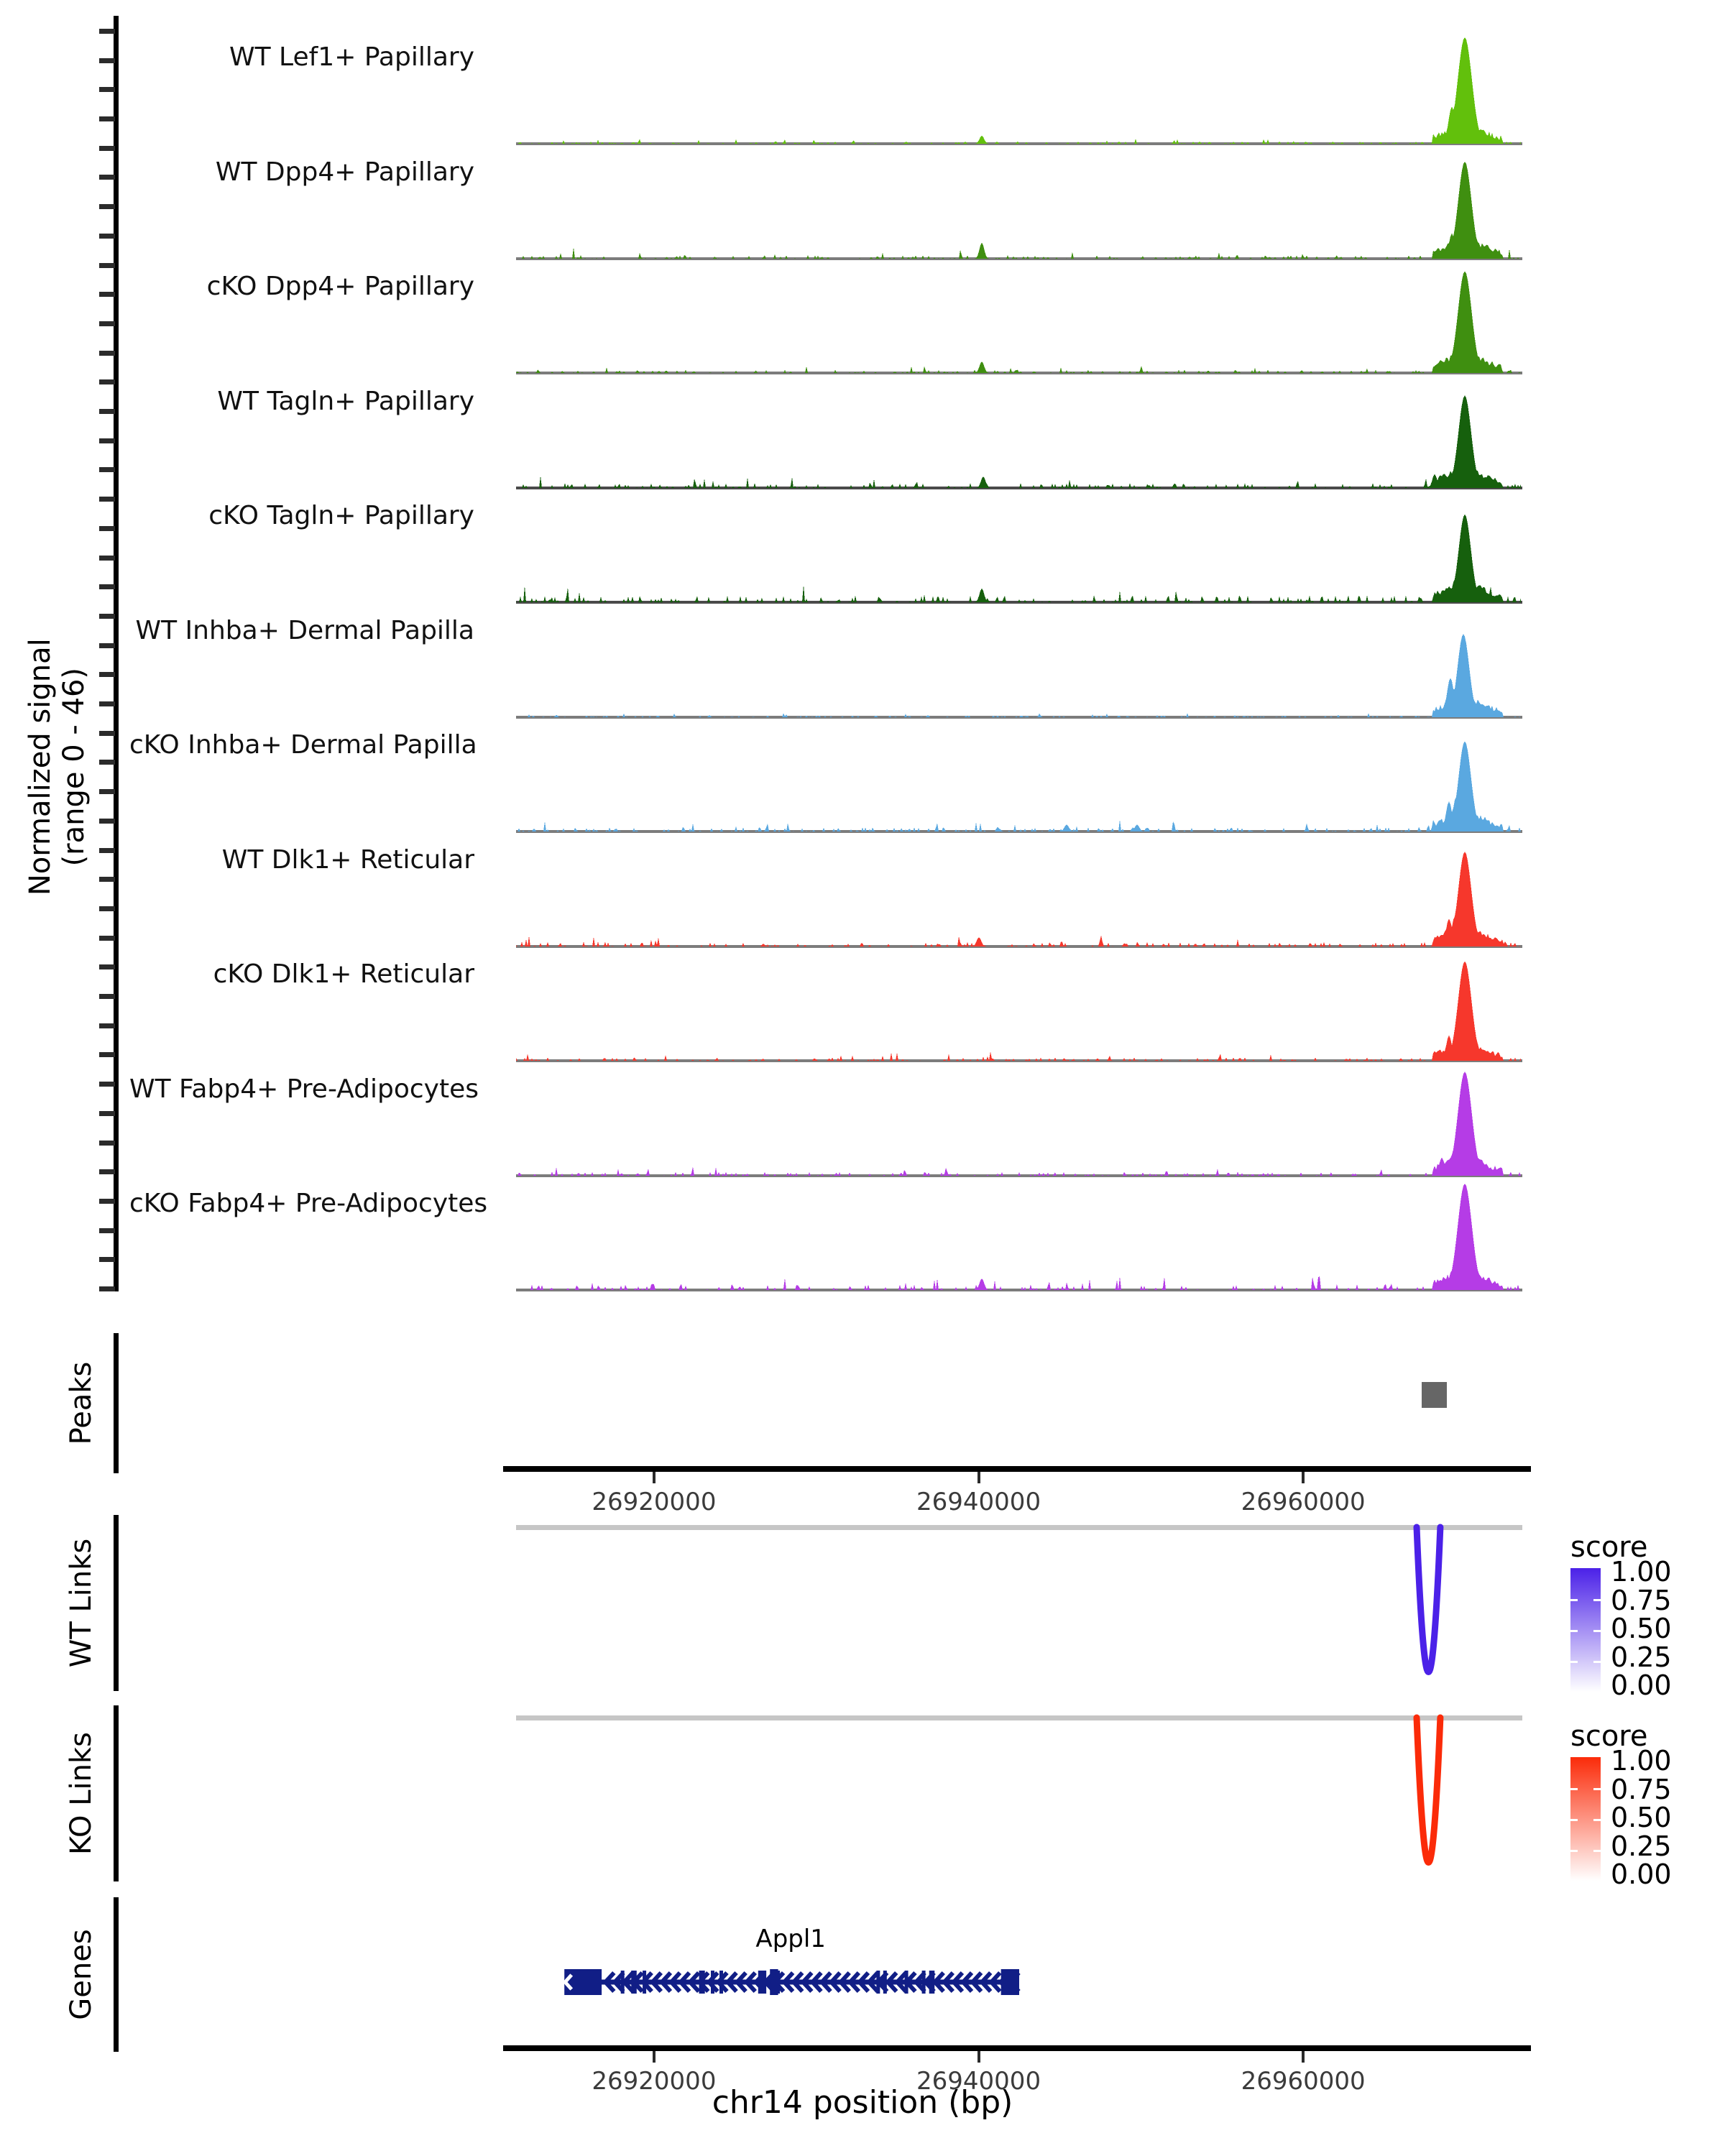 Image resolution: width=1725 pixels, height=2156 pixels. I want to click on wt-links-track, so click(1019, 1603).